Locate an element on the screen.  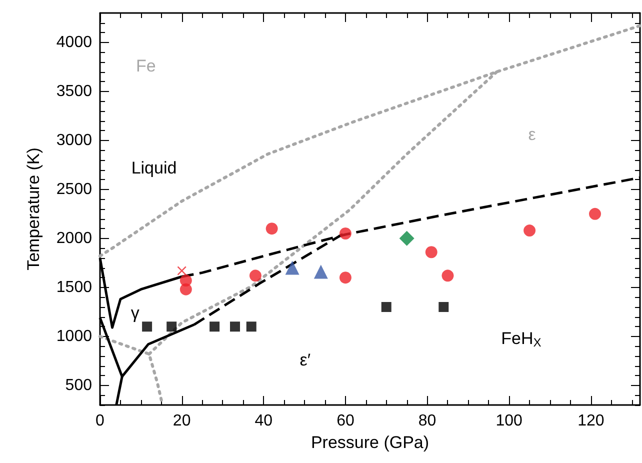
y-tick-label: 4000 is located at coordinates (74, 42).